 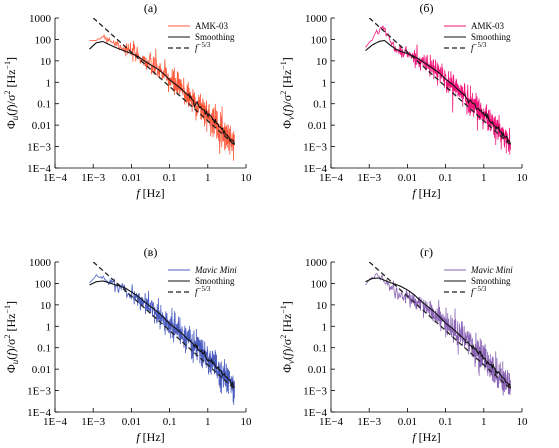 What do you see at coordinates (150, 8) in the screenshot?
I see `panel-label: (а)` at bounding box center [150, 8].